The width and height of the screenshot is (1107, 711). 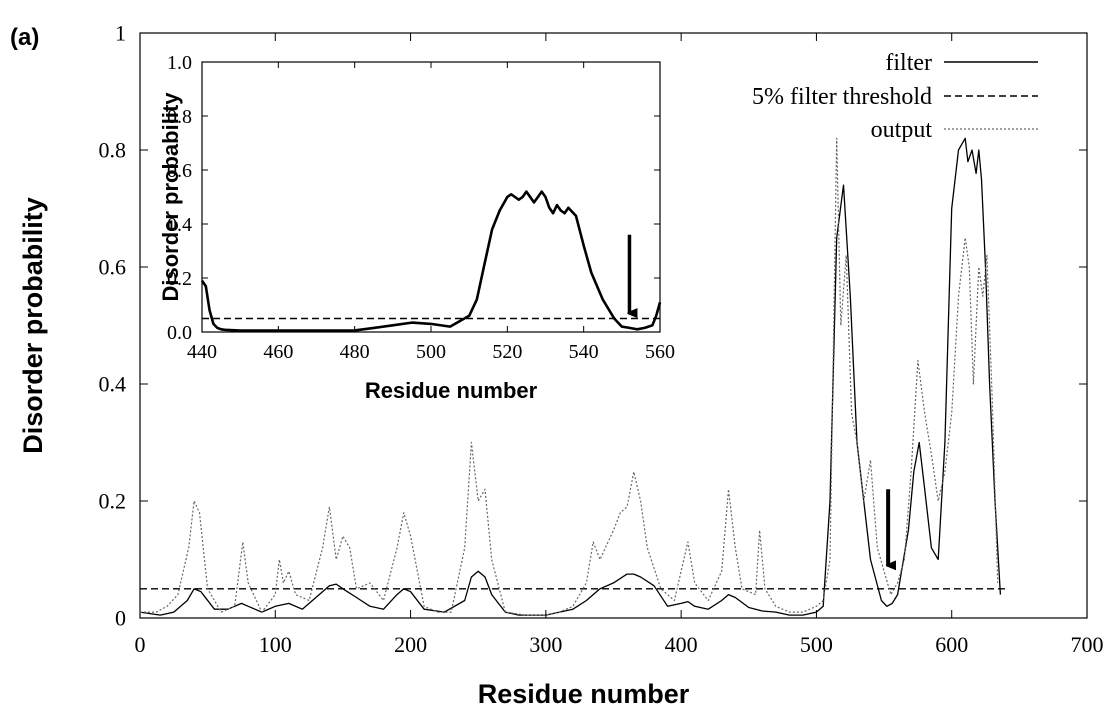 What do you see at coordinates (179, 279) in the screenshot?
I see `inset-y-tick-label: 0.2` at bounding box center [179, 279].